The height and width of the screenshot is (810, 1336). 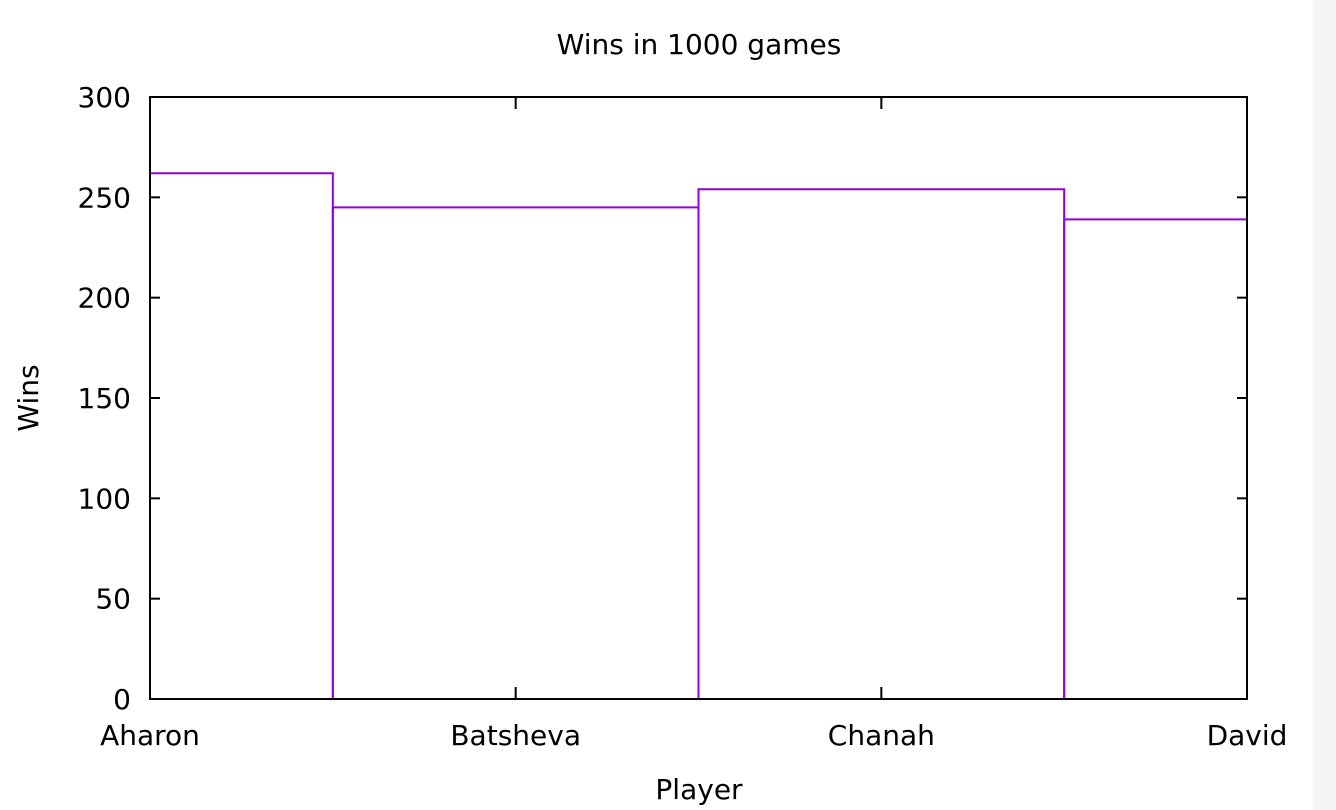 I want to click on bar-david, so click(x=1155, y=458).